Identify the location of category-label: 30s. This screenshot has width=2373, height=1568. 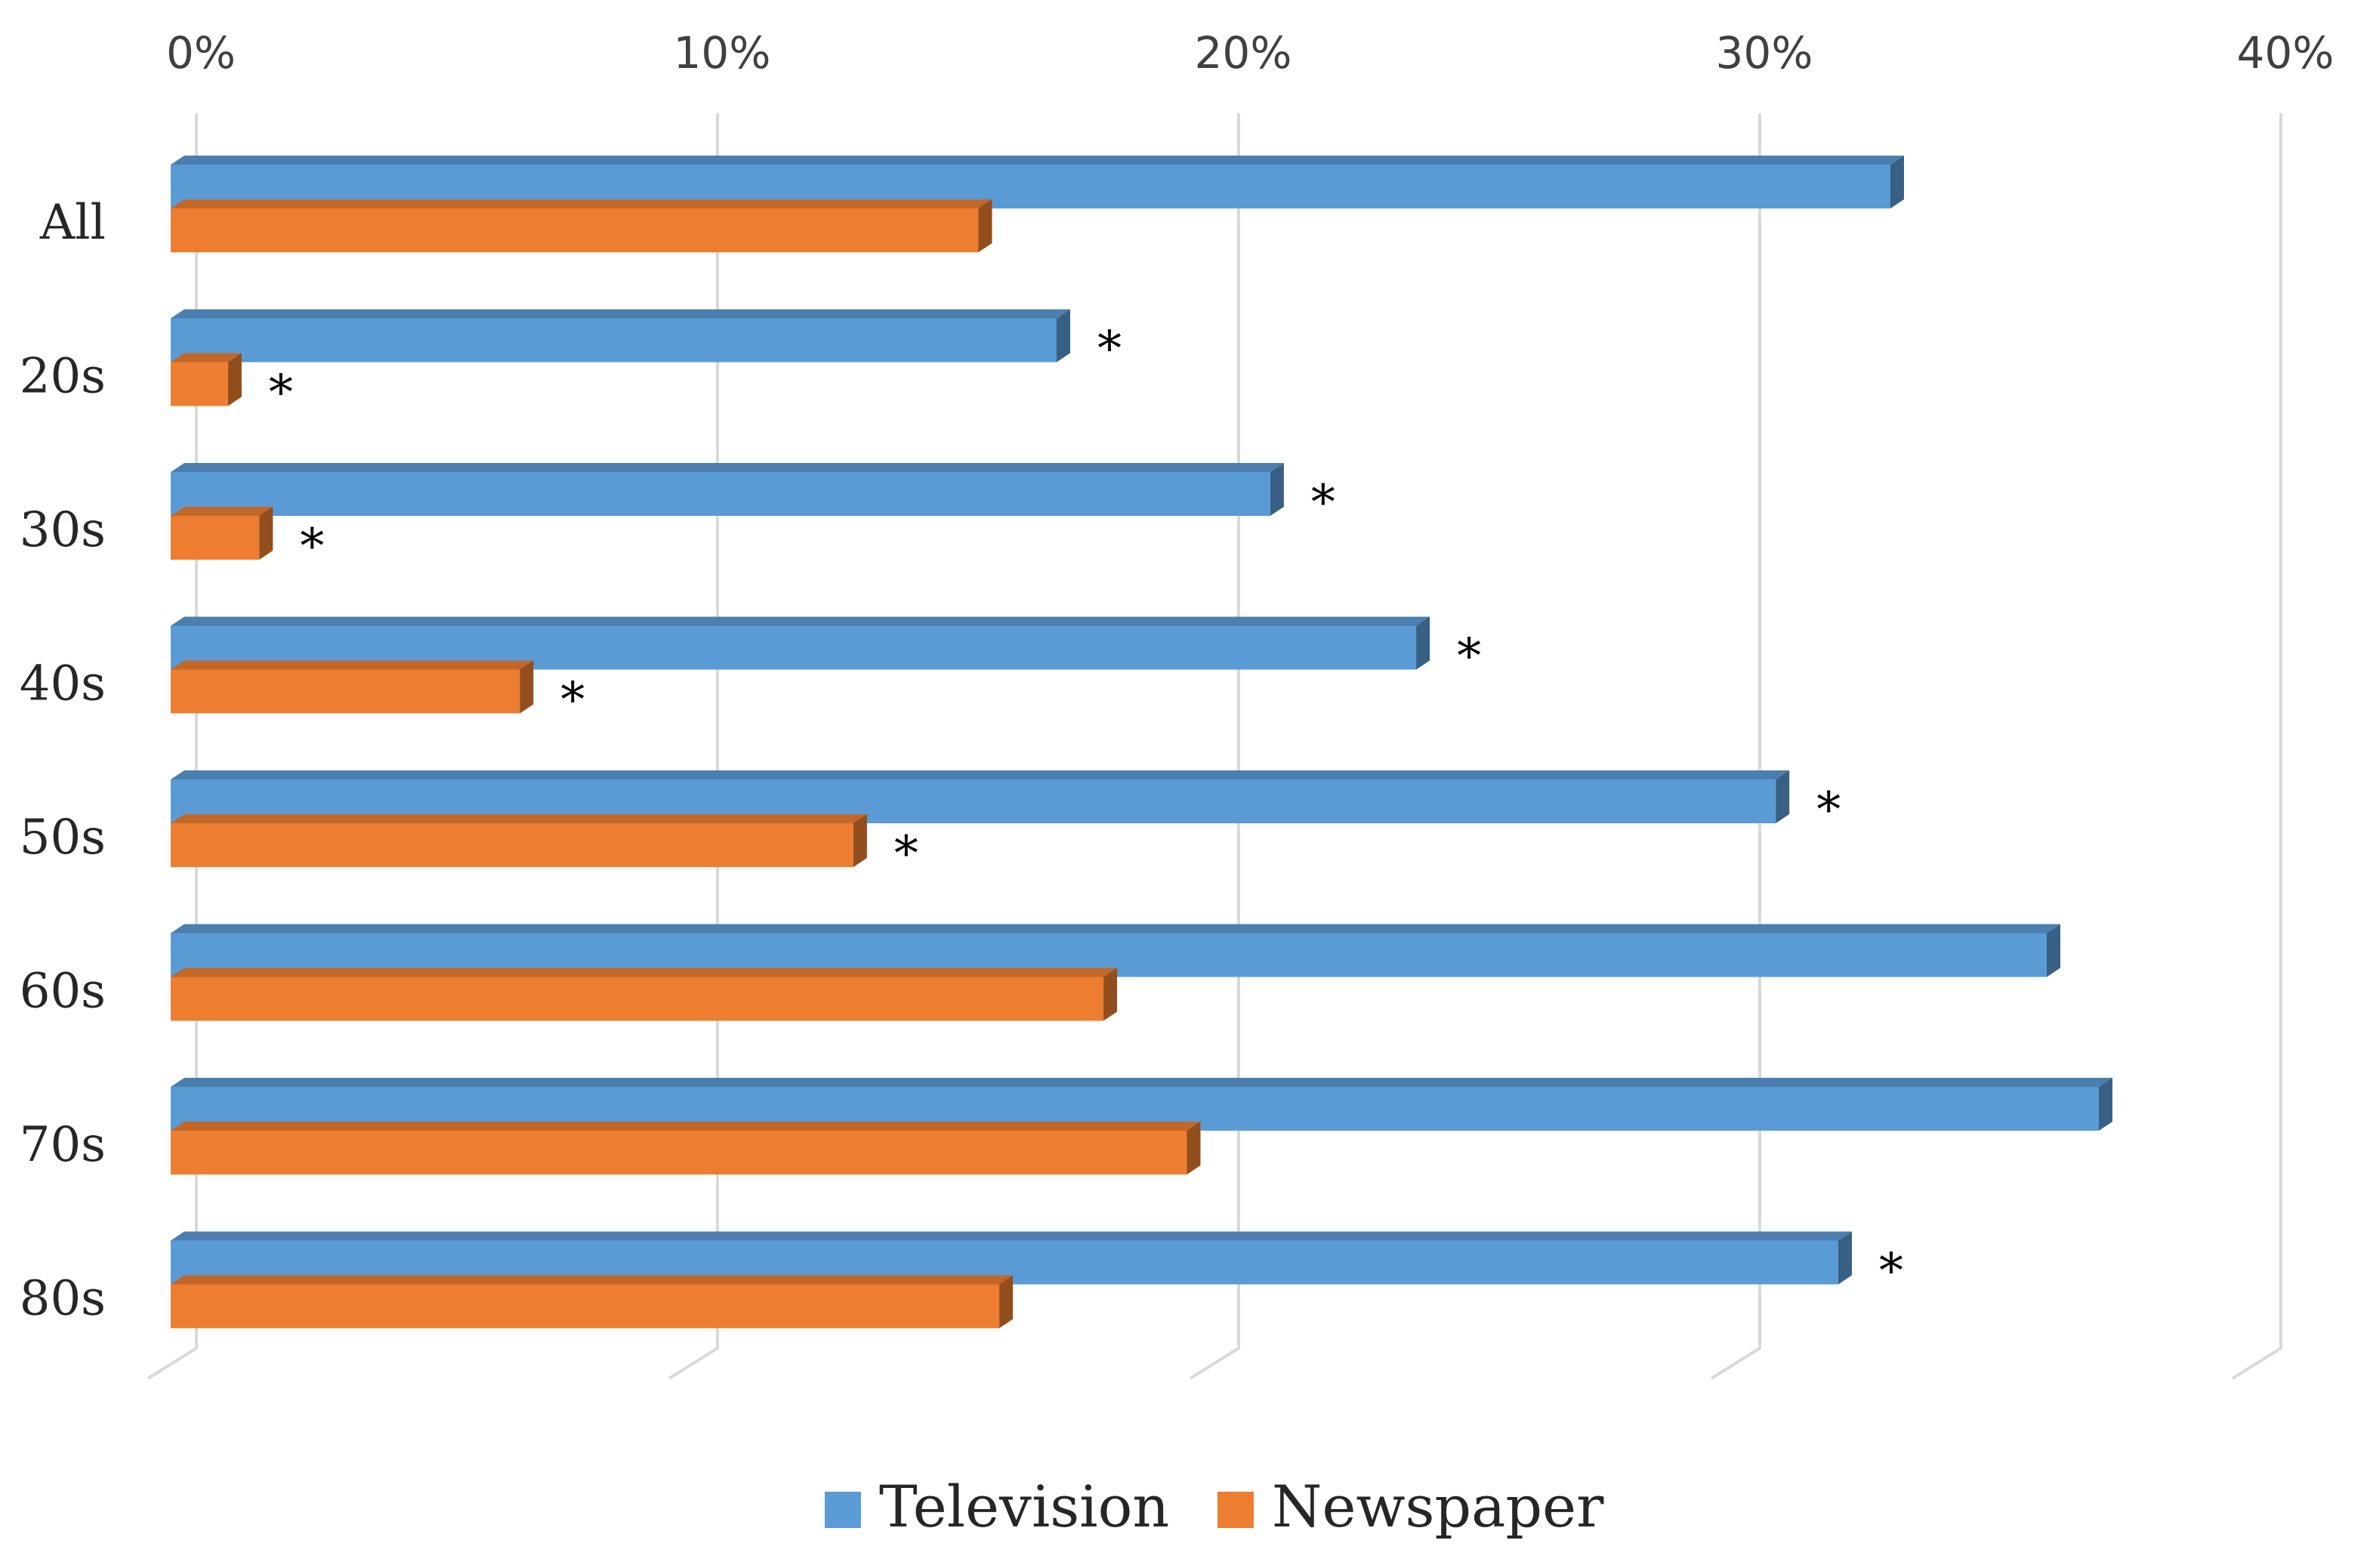
(63, 530).